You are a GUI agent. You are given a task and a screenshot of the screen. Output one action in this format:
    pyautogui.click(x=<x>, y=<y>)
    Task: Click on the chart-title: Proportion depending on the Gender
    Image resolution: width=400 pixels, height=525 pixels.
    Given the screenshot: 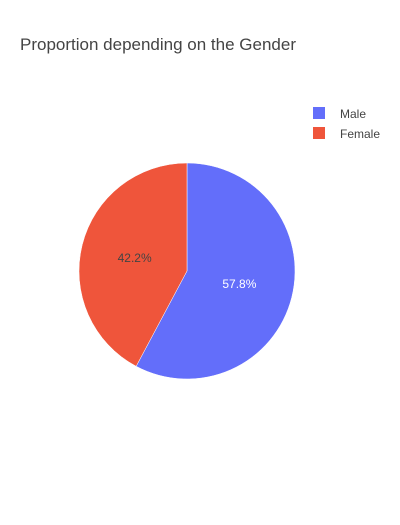 What is the action you would take?
    pyautogui.click(x=158, y=44)
    